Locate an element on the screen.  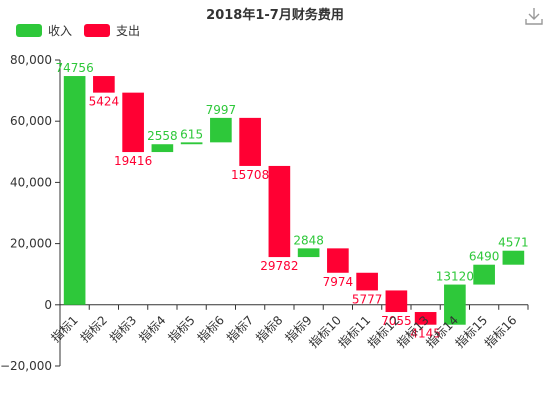
income-data-label: 2558 is located at coordinates (162, 136).